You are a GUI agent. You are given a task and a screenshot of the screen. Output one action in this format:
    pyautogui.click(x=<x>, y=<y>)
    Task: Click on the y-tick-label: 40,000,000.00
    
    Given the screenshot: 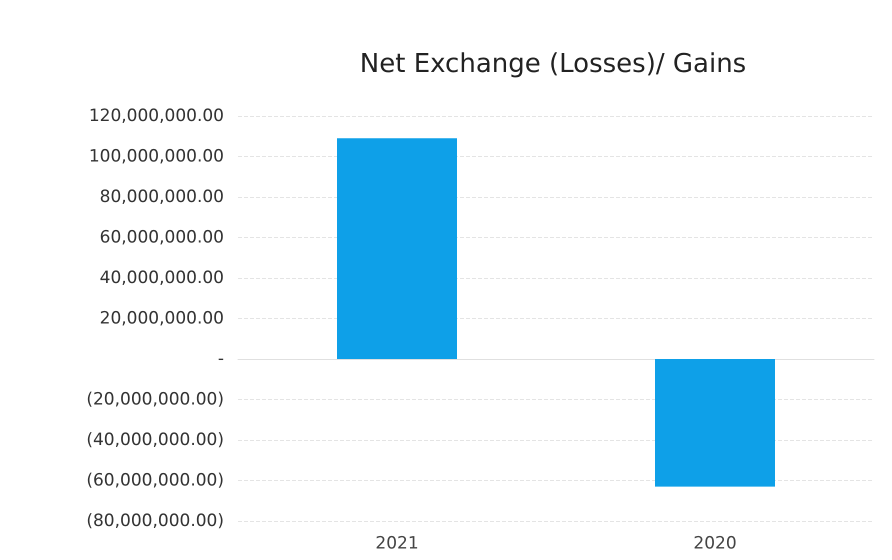 What is the action you would take?
    pyautogui.click(x=162, y=278)
    